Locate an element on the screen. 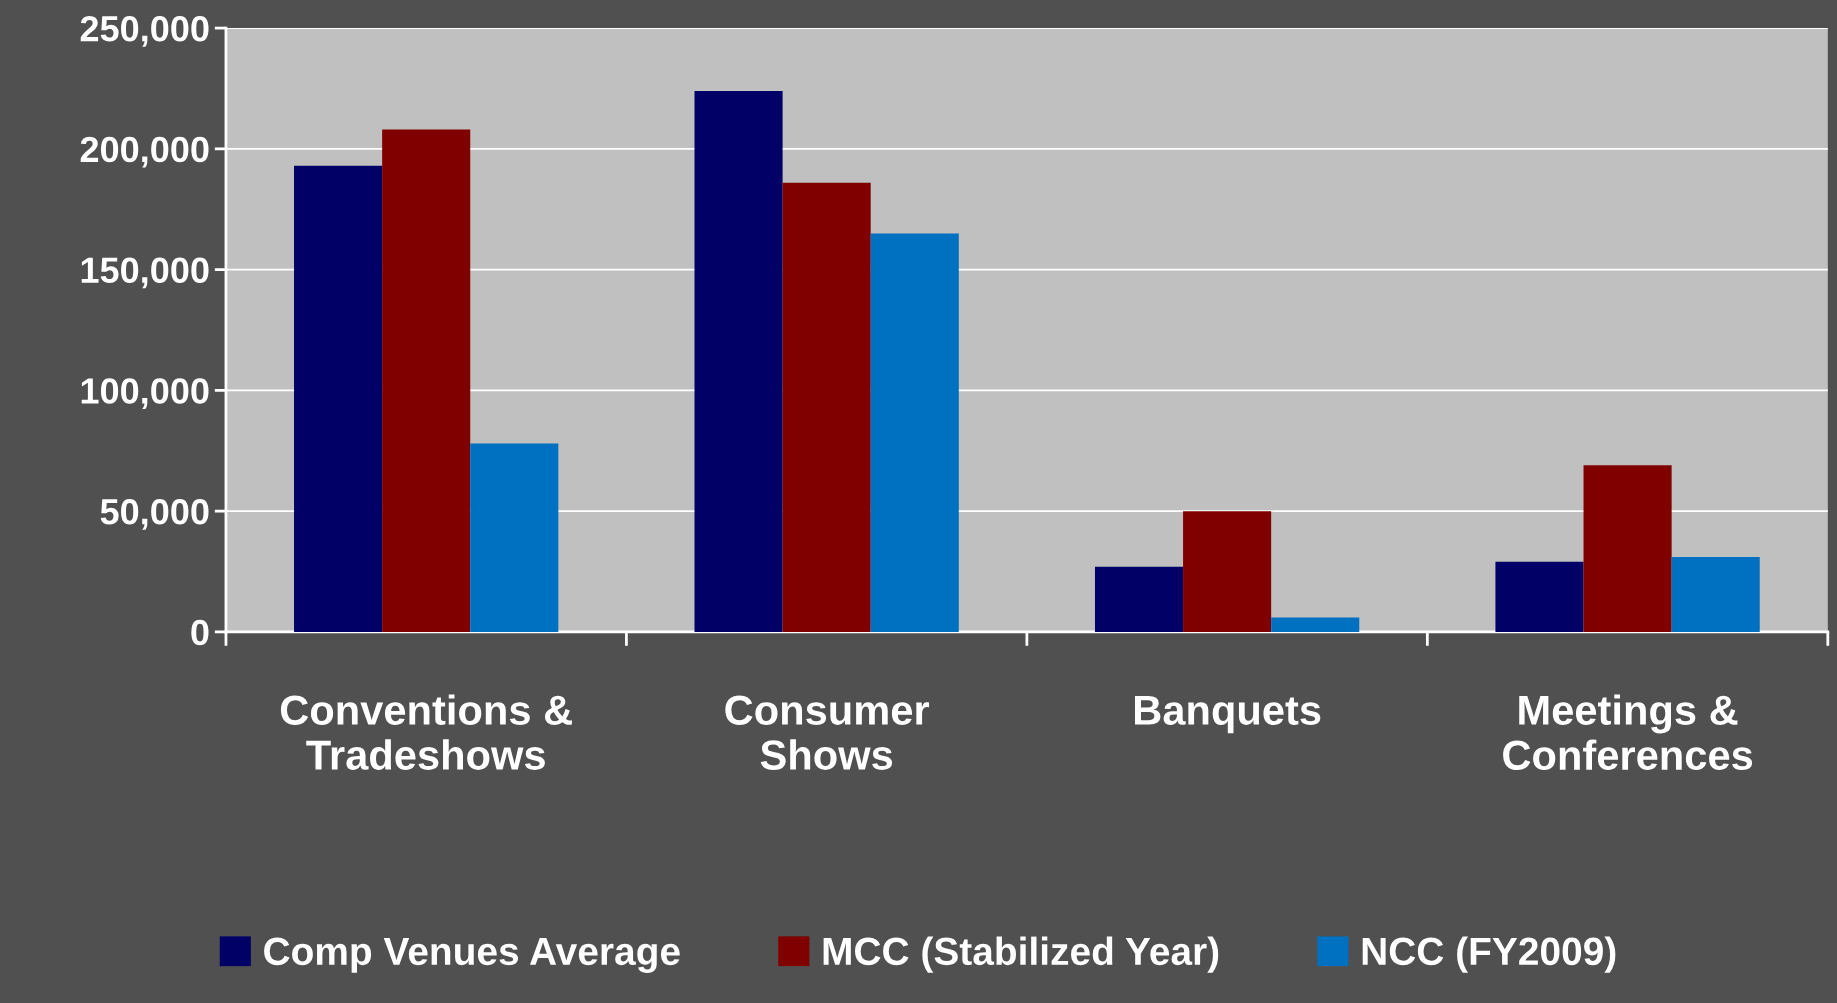 Image resolution: width=1837 pixels, height=1003 pixels. x-tick-label: Banquets is located at coordinates (1227, 714).